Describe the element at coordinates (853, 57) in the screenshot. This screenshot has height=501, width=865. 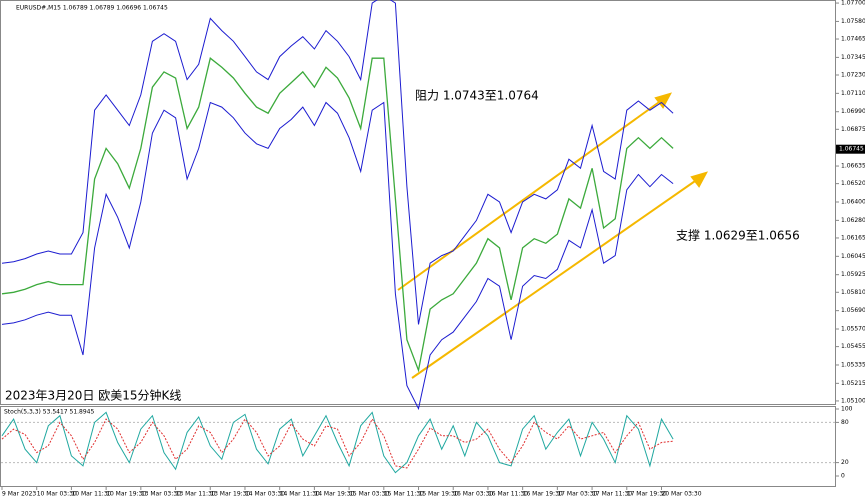
I see `y-tick-label: 1.07345` at that location.